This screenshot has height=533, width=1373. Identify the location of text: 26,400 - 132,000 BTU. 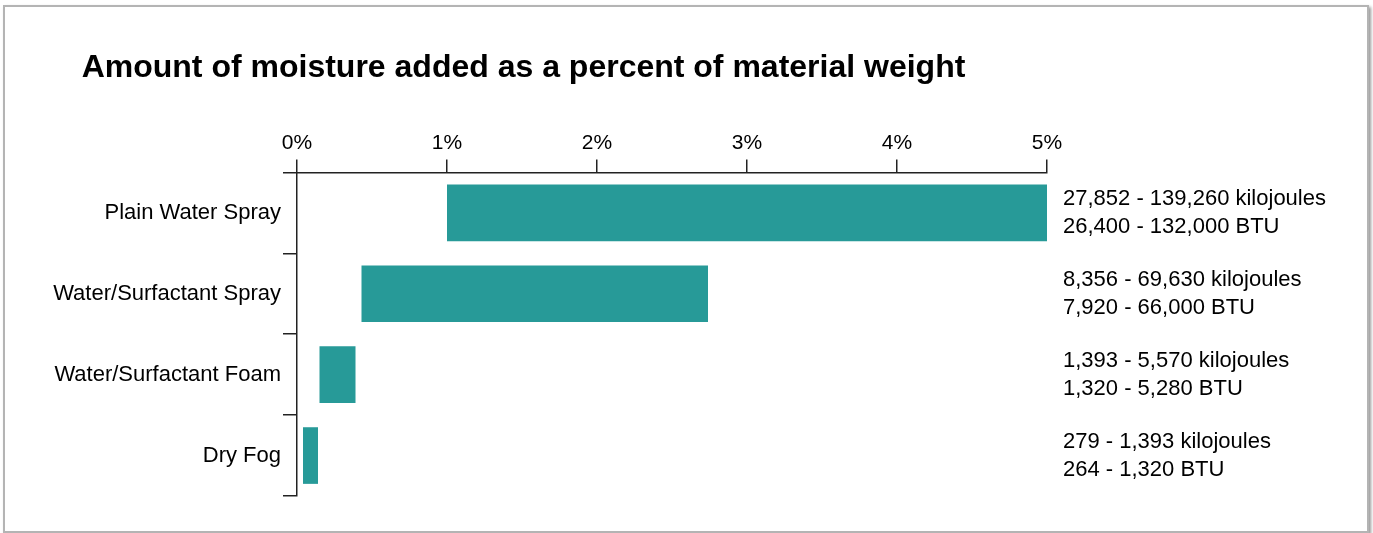
(1171, 225).